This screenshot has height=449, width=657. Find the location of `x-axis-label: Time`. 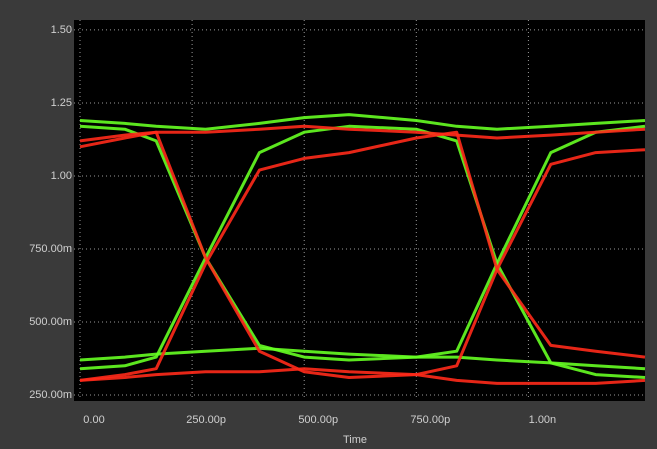

x-axis-label: Time is located at coordinates (355, 440).